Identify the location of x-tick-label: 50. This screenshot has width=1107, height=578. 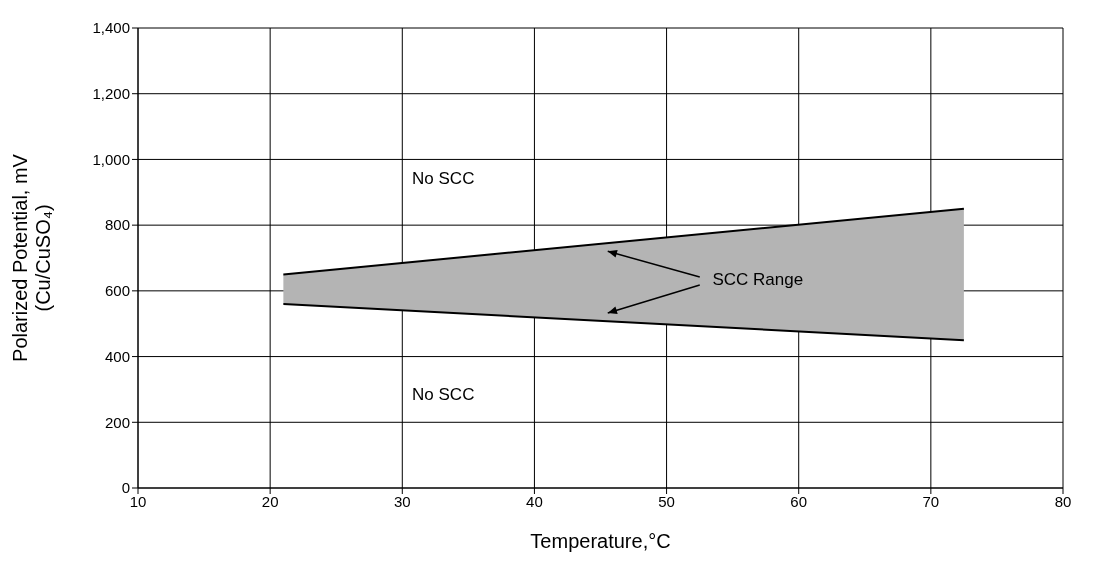
(666, 501).